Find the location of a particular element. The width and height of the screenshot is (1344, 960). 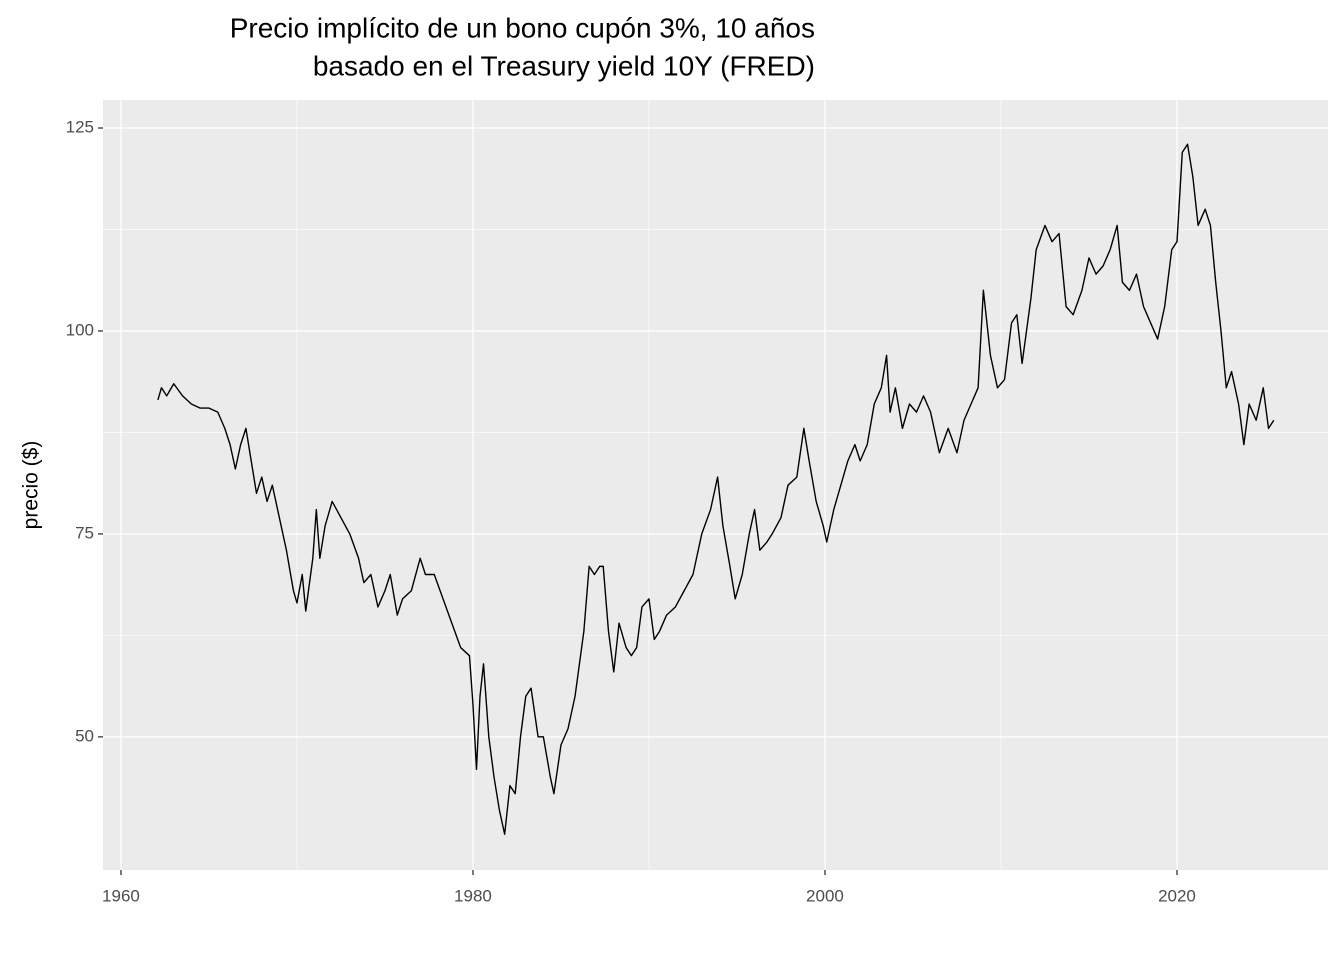

chart-title: basado en el Treasury yield 10Y (FRED) is located at coordinates (564, 65).